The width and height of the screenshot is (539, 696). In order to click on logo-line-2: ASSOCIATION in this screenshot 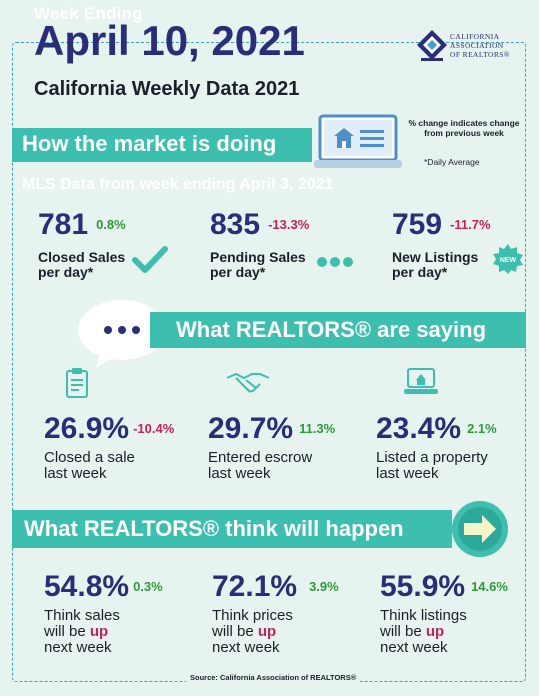, I will do `click(477, 45)`.